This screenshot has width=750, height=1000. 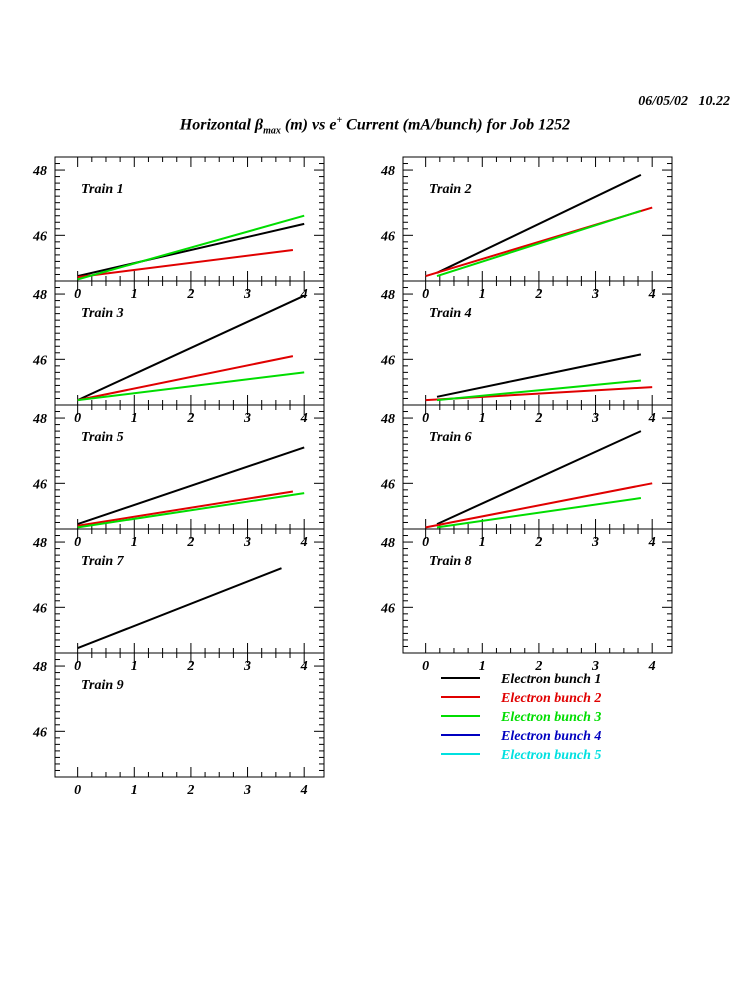 I want to click on panel-title: Train 2, so click(x=450, y=189).